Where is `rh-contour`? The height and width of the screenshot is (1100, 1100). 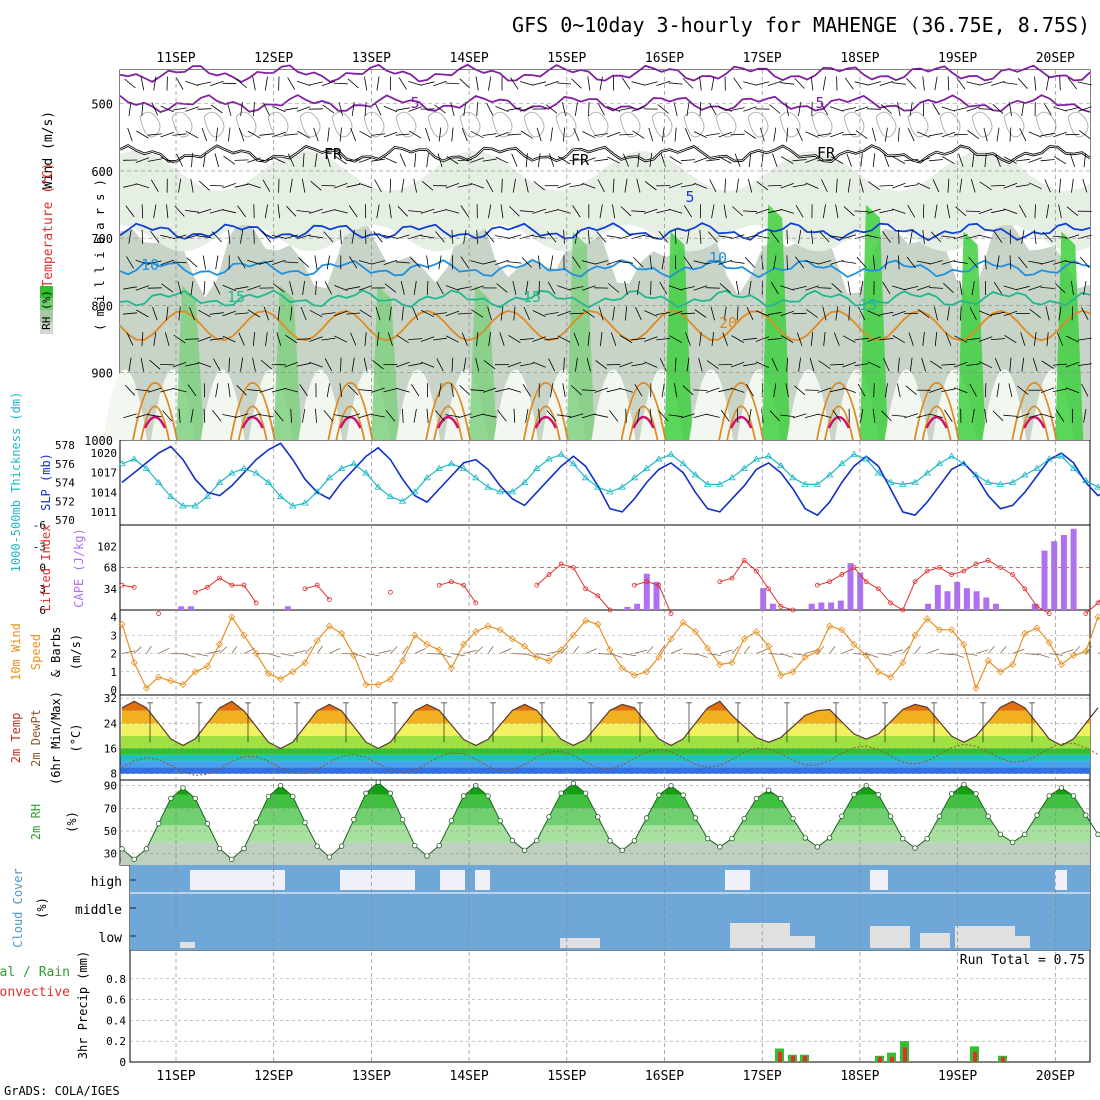
rh-contour is located at coordinates (982, 124).